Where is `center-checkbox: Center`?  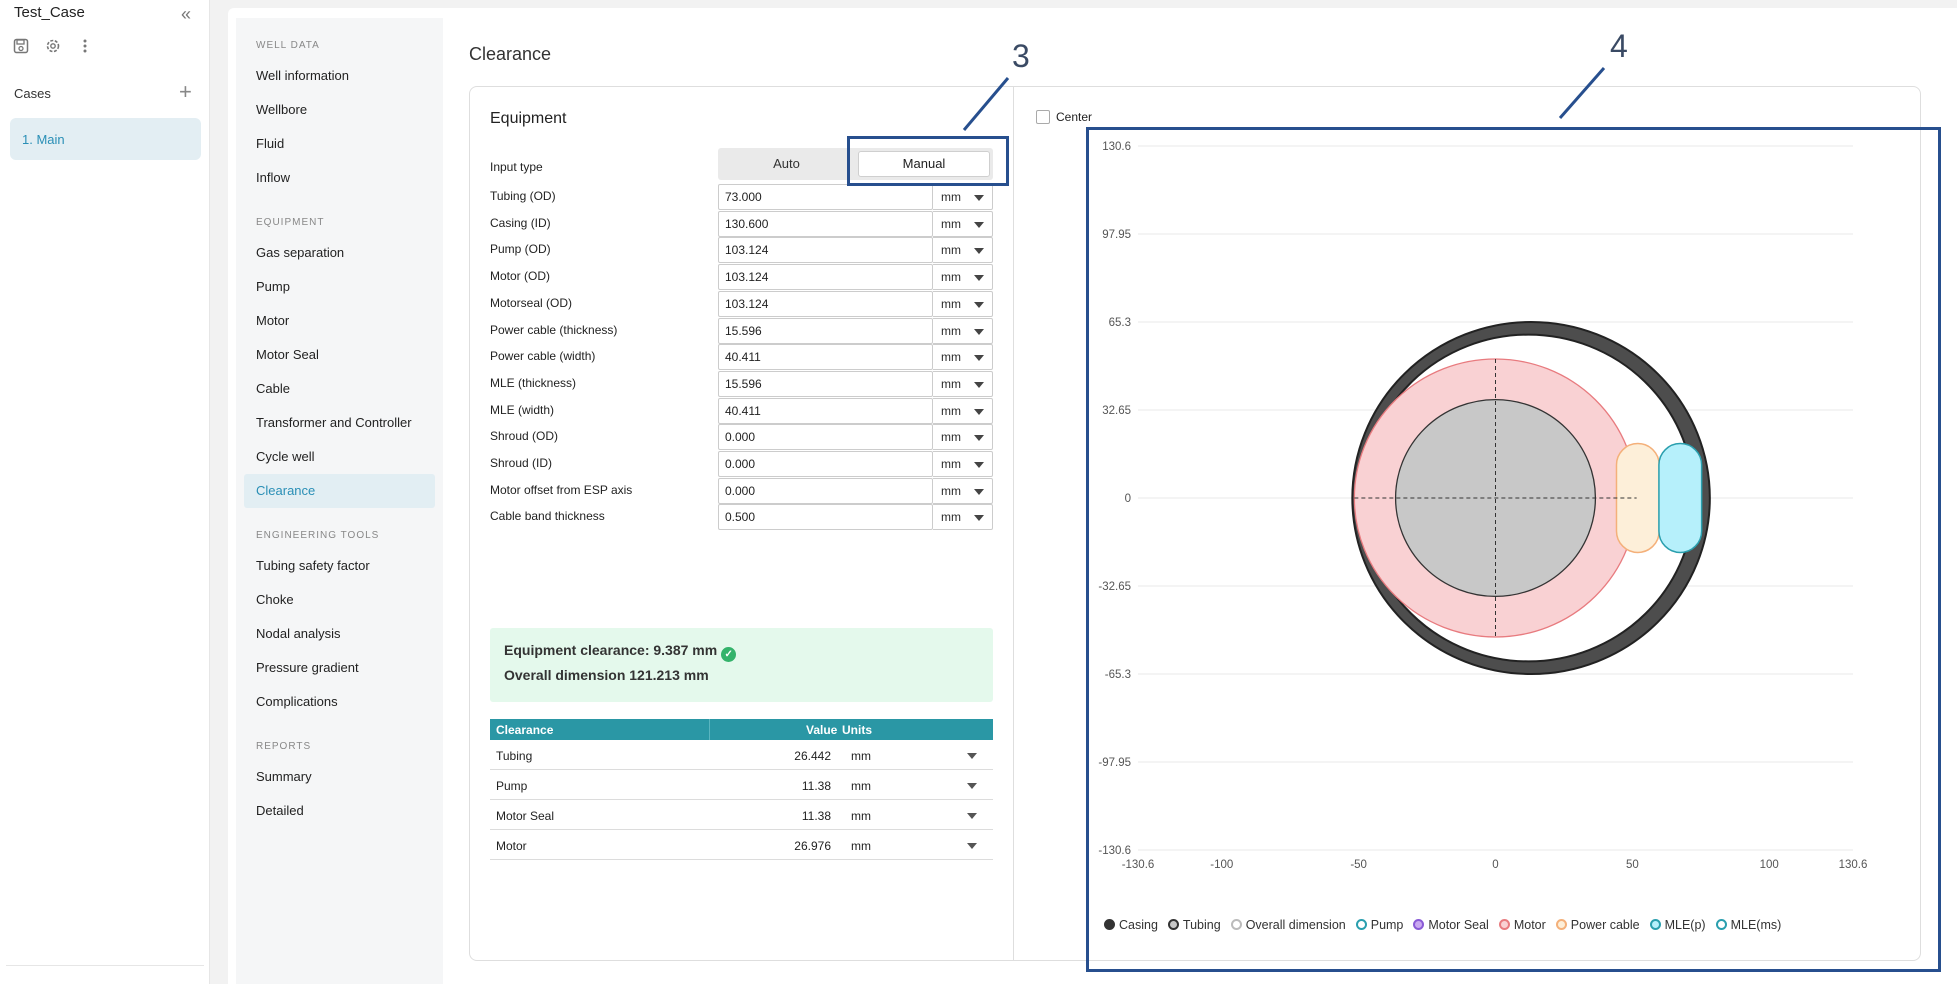
center-checkbox: Center is located at coordinates (1064, 117).